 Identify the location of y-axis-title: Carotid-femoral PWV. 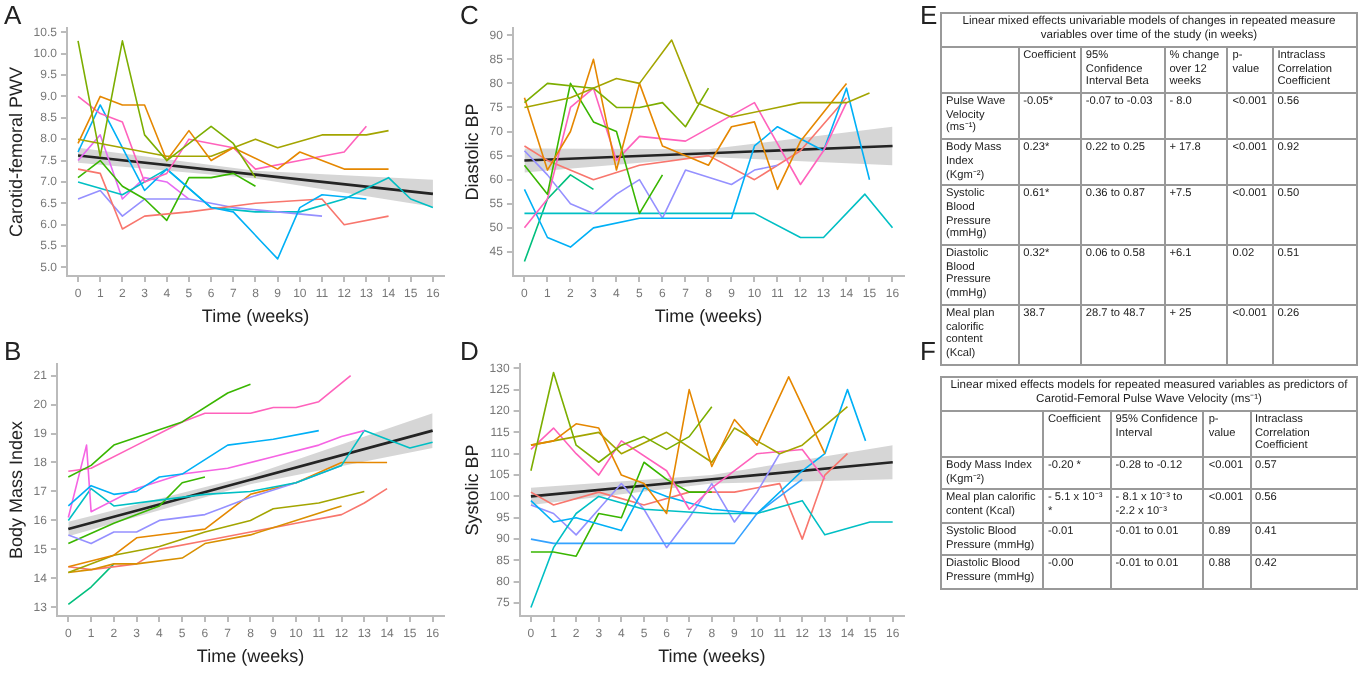
(15, 152).